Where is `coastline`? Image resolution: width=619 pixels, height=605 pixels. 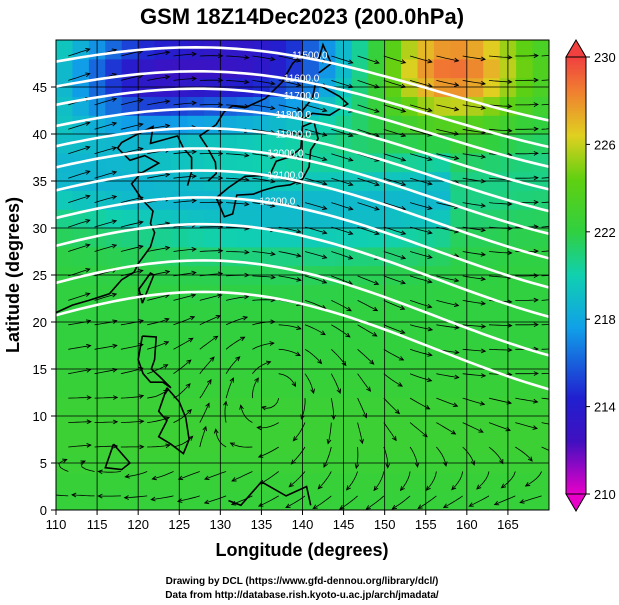
coastline is located at coordinates (325, 101).